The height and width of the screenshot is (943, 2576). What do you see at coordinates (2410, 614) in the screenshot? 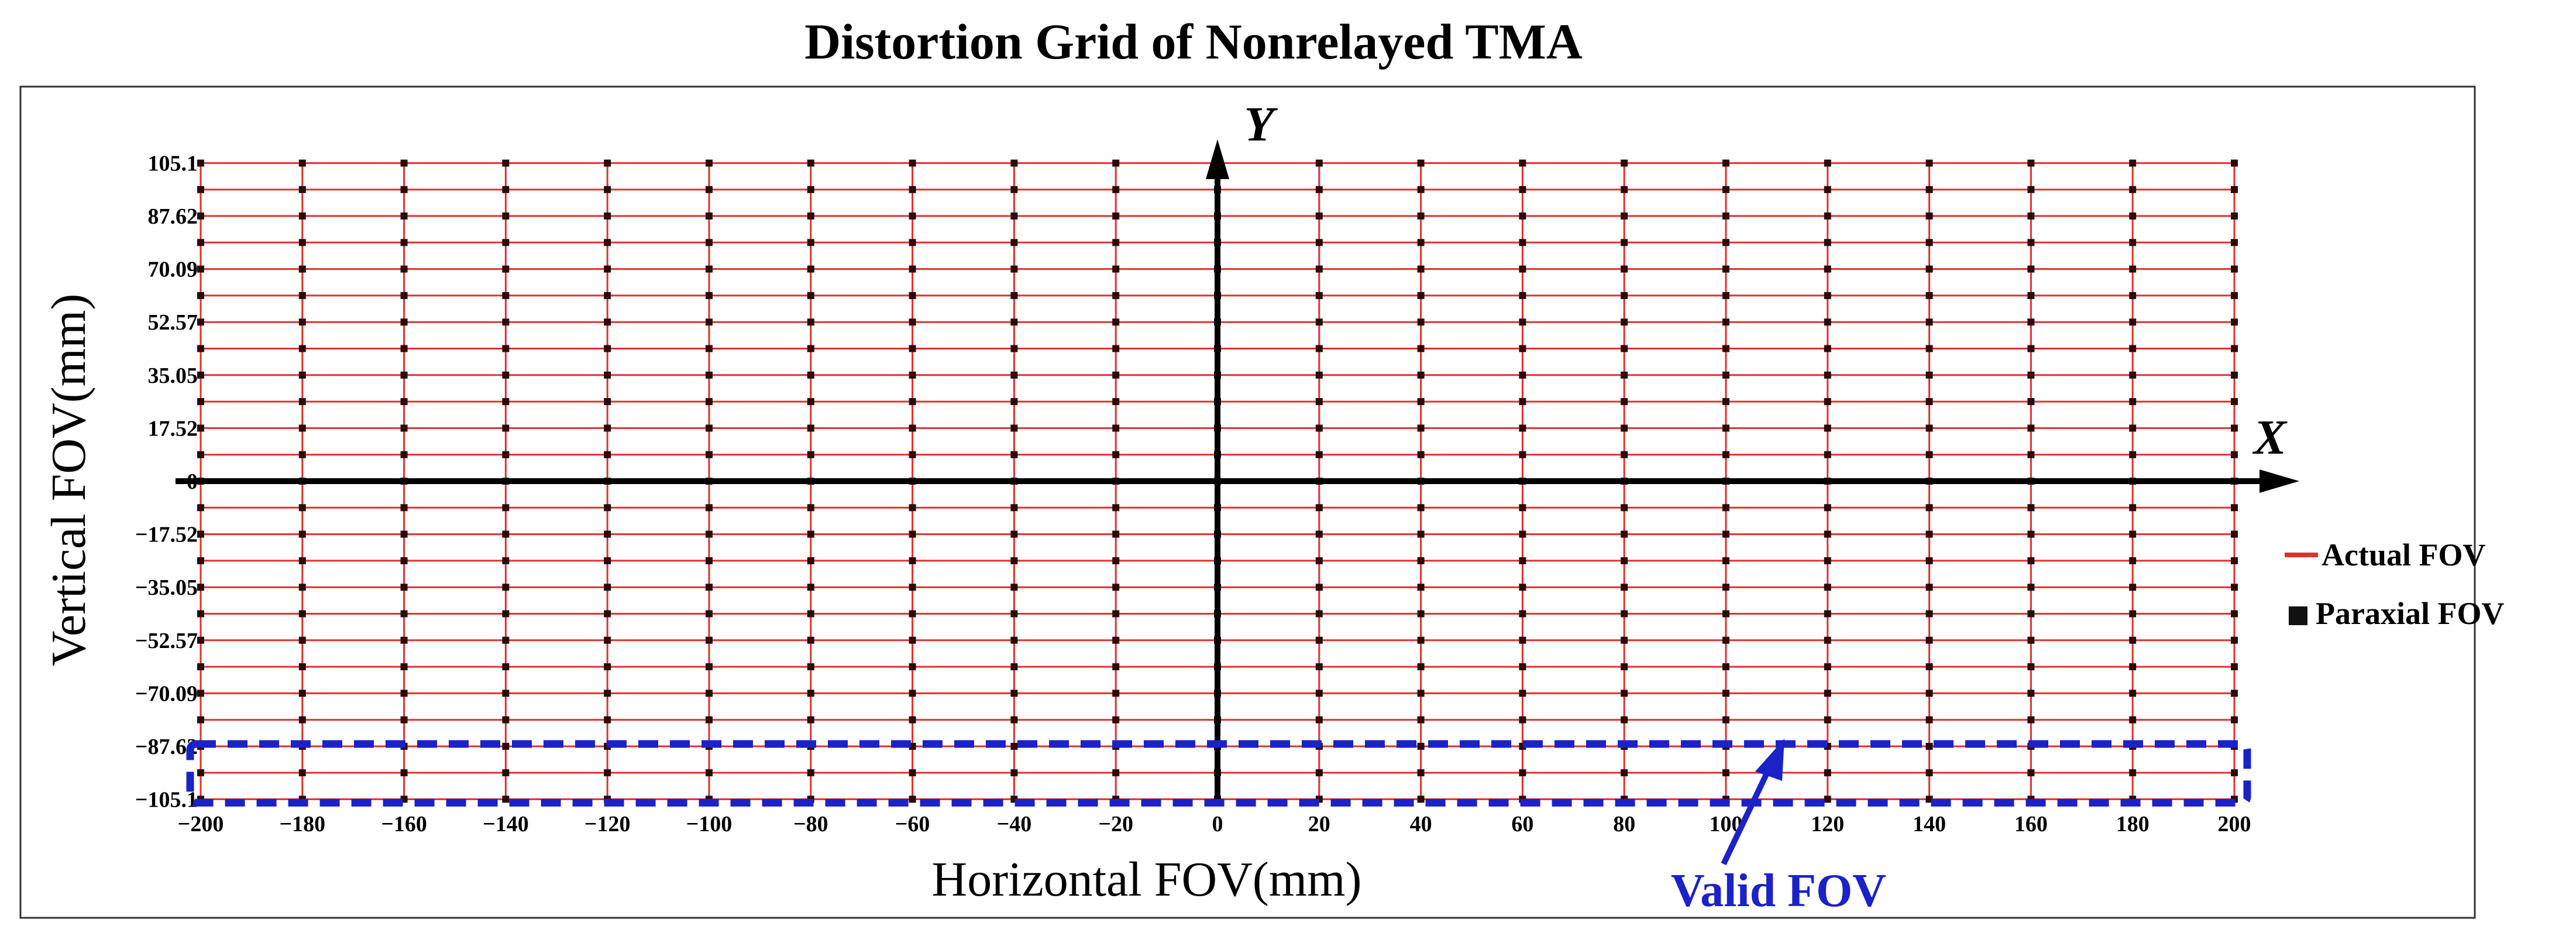
I see `legend-paraxial-fov-label: Paraxial FOV` at bounding box center [2410, 614].